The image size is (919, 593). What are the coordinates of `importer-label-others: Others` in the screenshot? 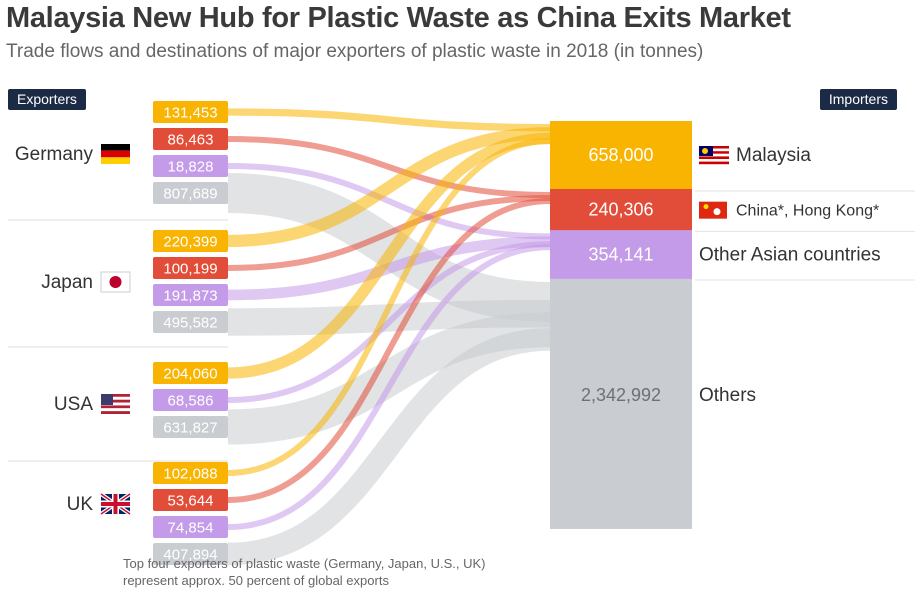 It's located at (727, 395).